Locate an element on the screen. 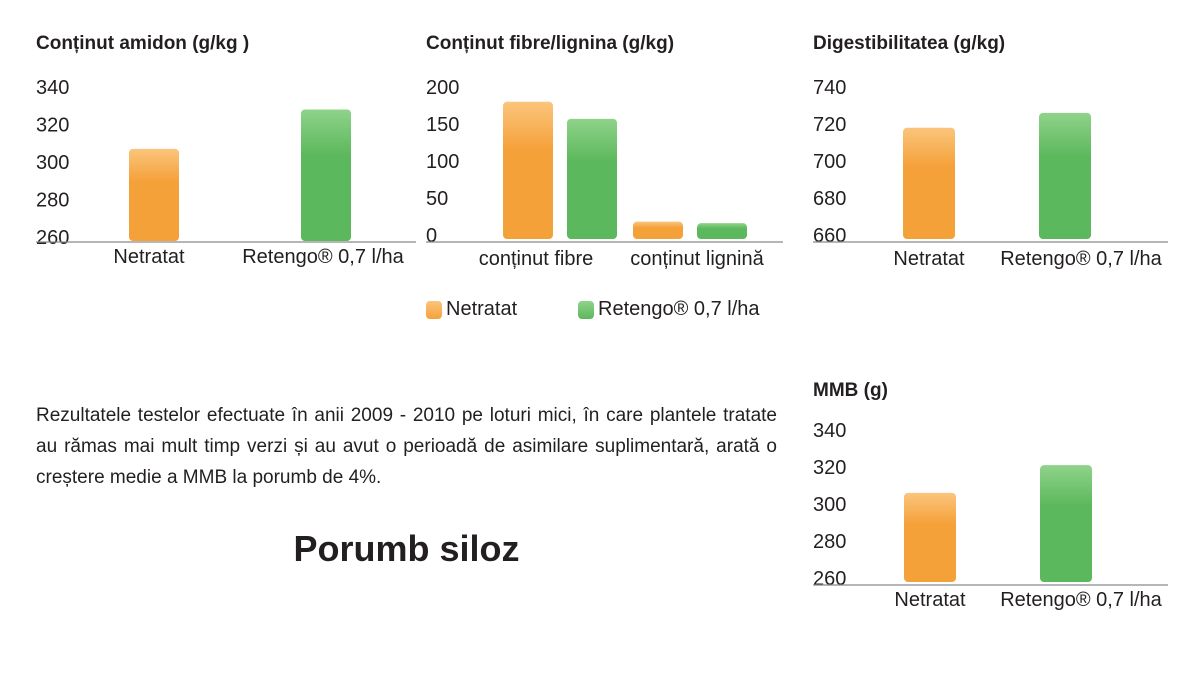 The width and height of the screenshot is (1200, 675). y-tick-label: 200 is located at coordinates (442, 88).